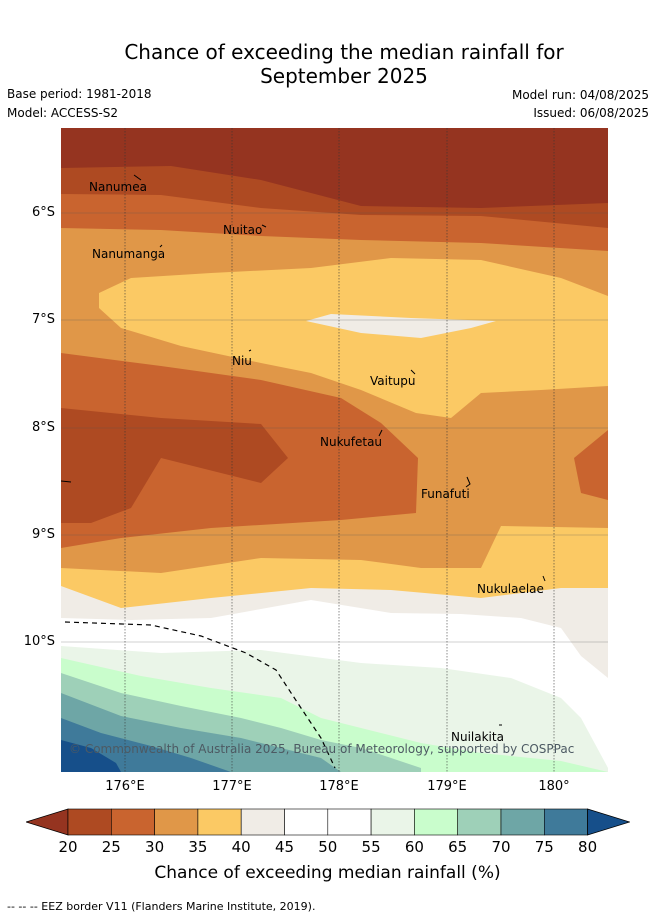 This screenshot has width=655, height=919. I want to click on colorbar-tick-label: 20, so click(68, 847).